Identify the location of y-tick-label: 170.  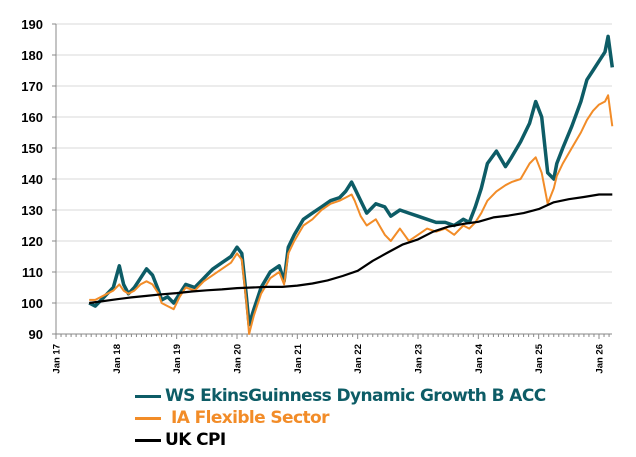
(32, 86).